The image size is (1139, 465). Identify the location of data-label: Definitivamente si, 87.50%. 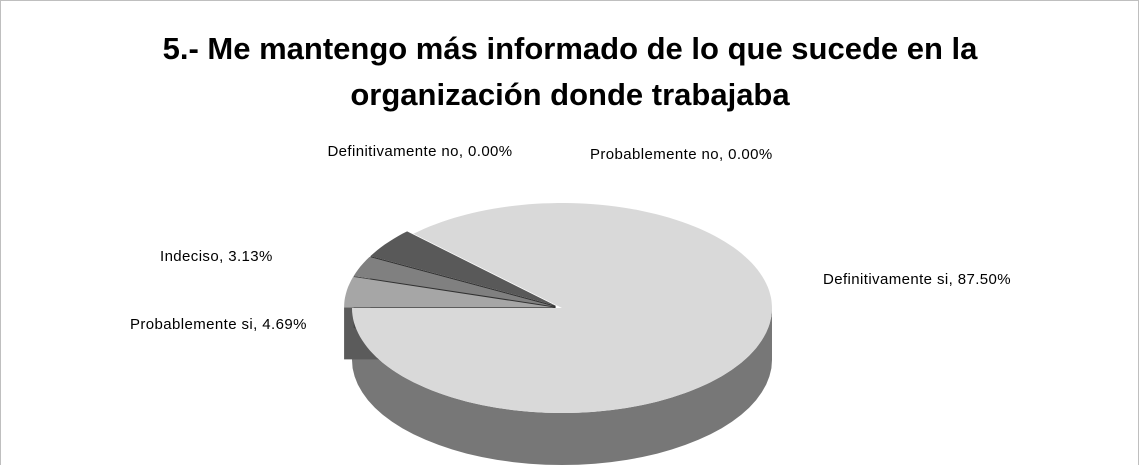
(917, 279).